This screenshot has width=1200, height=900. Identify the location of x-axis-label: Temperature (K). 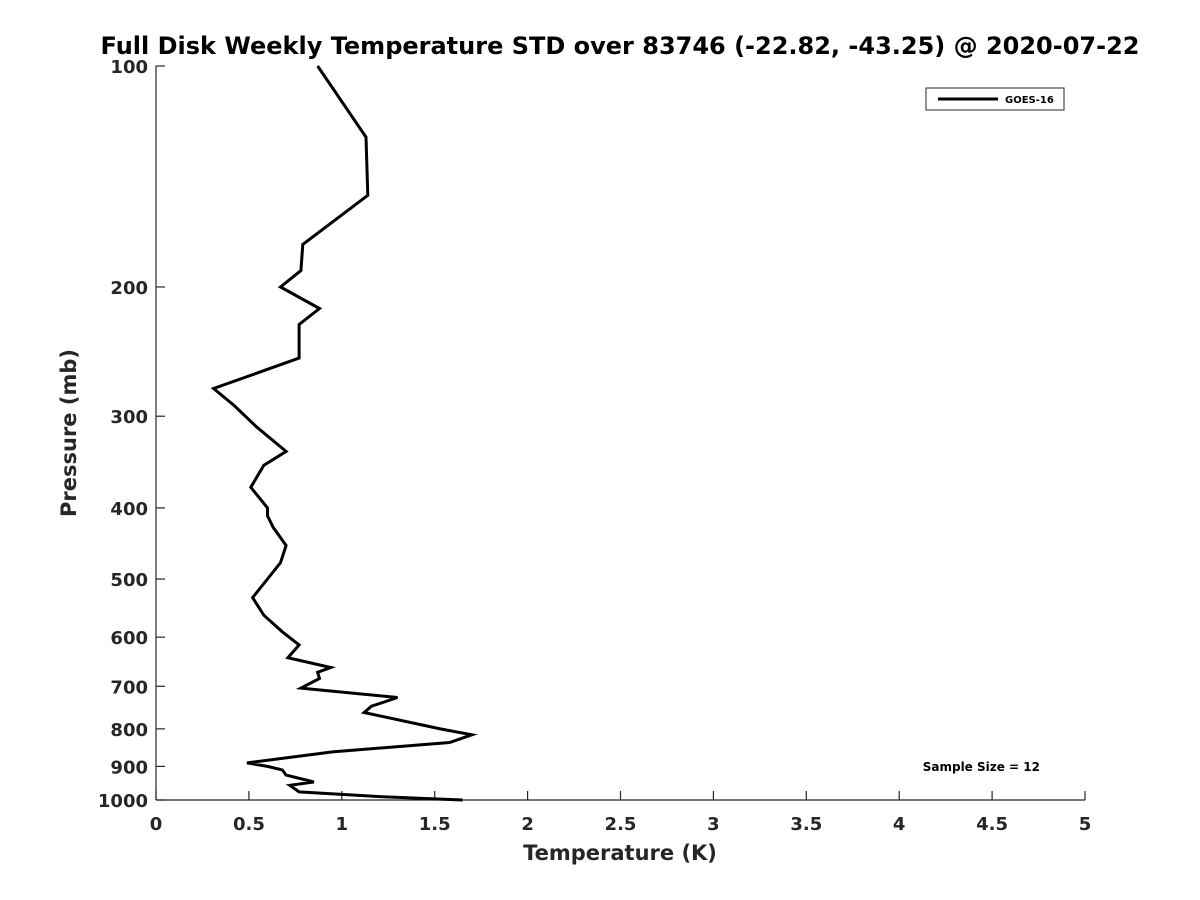
(620, 853).